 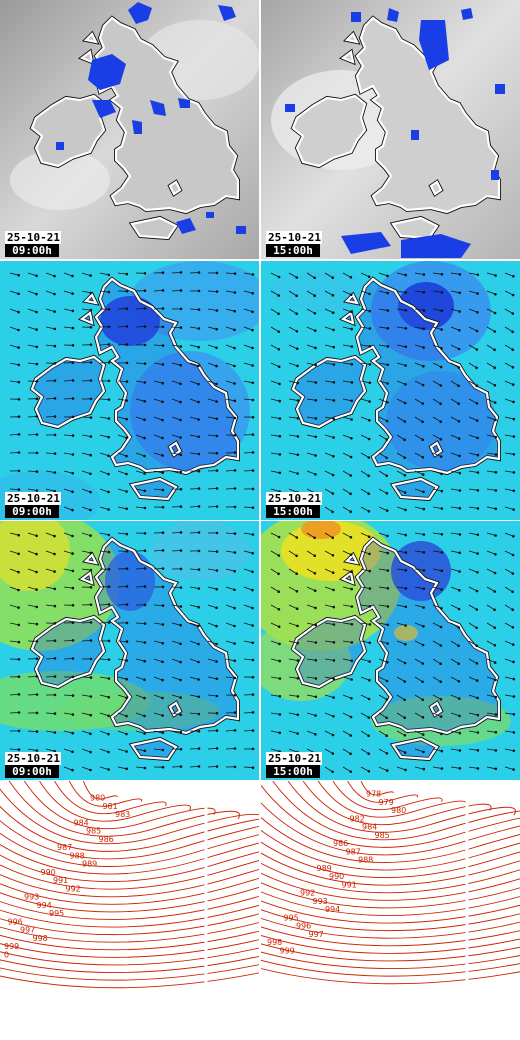 What do you see at coordinates (390, 390) in the screenshot?
I see `wind-speed-panel-1500: 25-10-21 15:00h` at bounding box center [390, 390].